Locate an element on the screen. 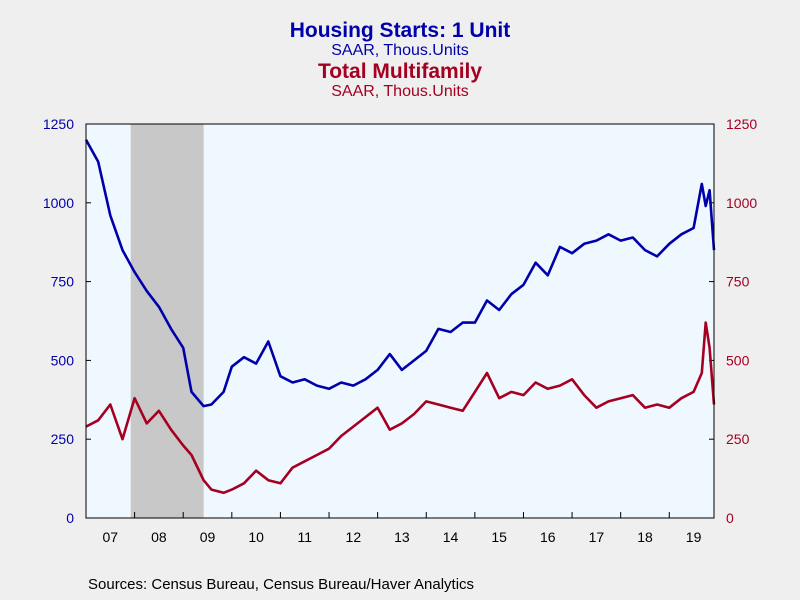 This screenshot has height=600, width=800. series1-subtitle: SAAR, Thous.Units is located at coordinates (400, 50).